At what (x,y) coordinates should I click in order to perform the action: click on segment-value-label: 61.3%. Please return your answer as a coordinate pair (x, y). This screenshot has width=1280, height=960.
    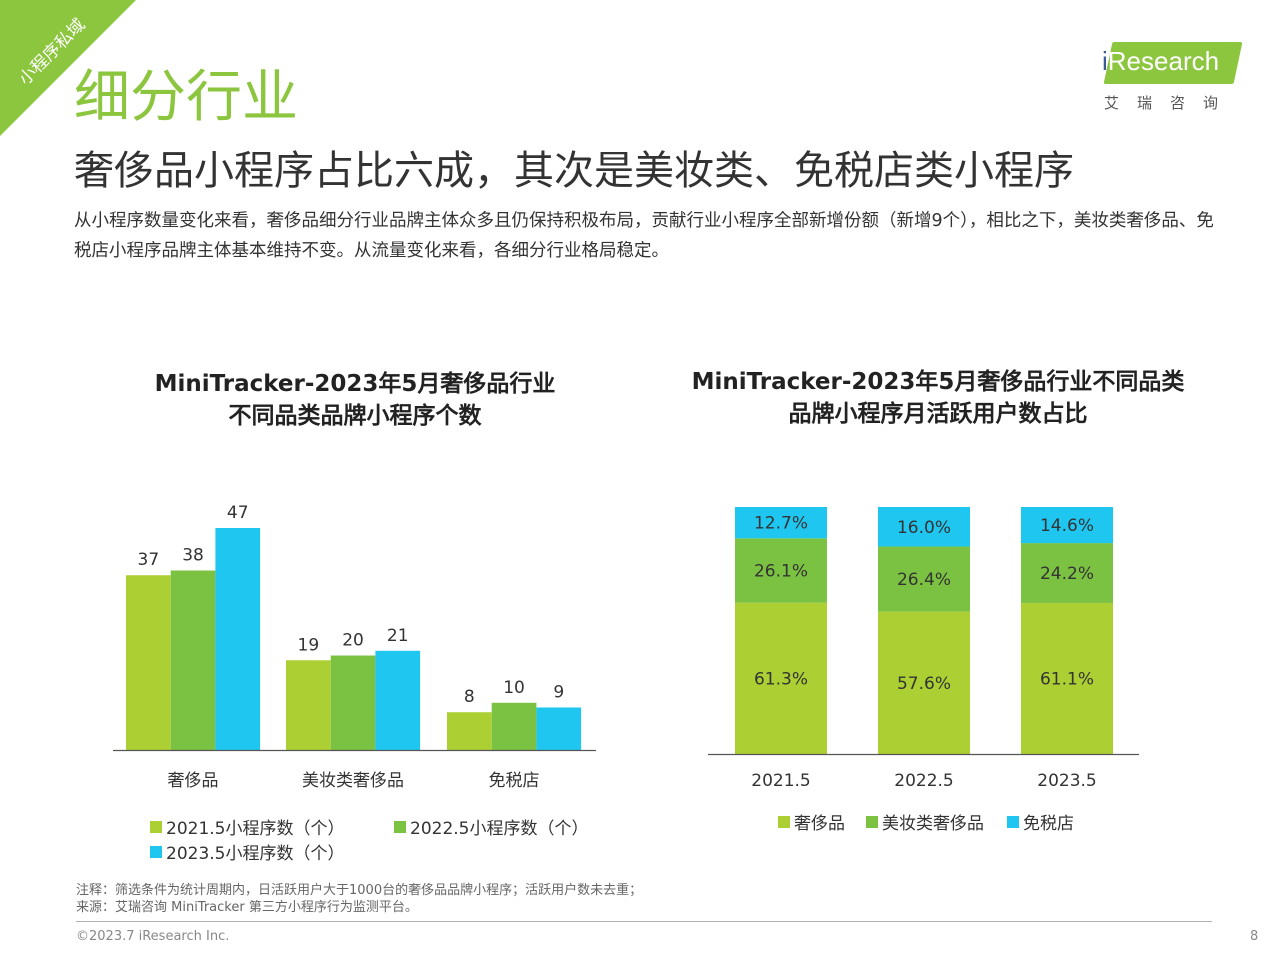
    Looking at the image, I should click on (781, 679).